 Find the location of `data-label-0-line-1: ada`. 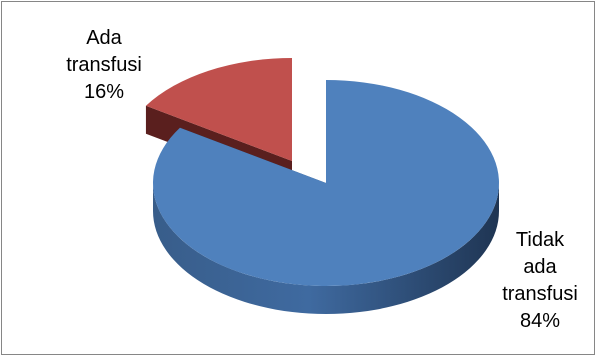

data-label-0-line-1: ada is located at coordinates (540, 267).